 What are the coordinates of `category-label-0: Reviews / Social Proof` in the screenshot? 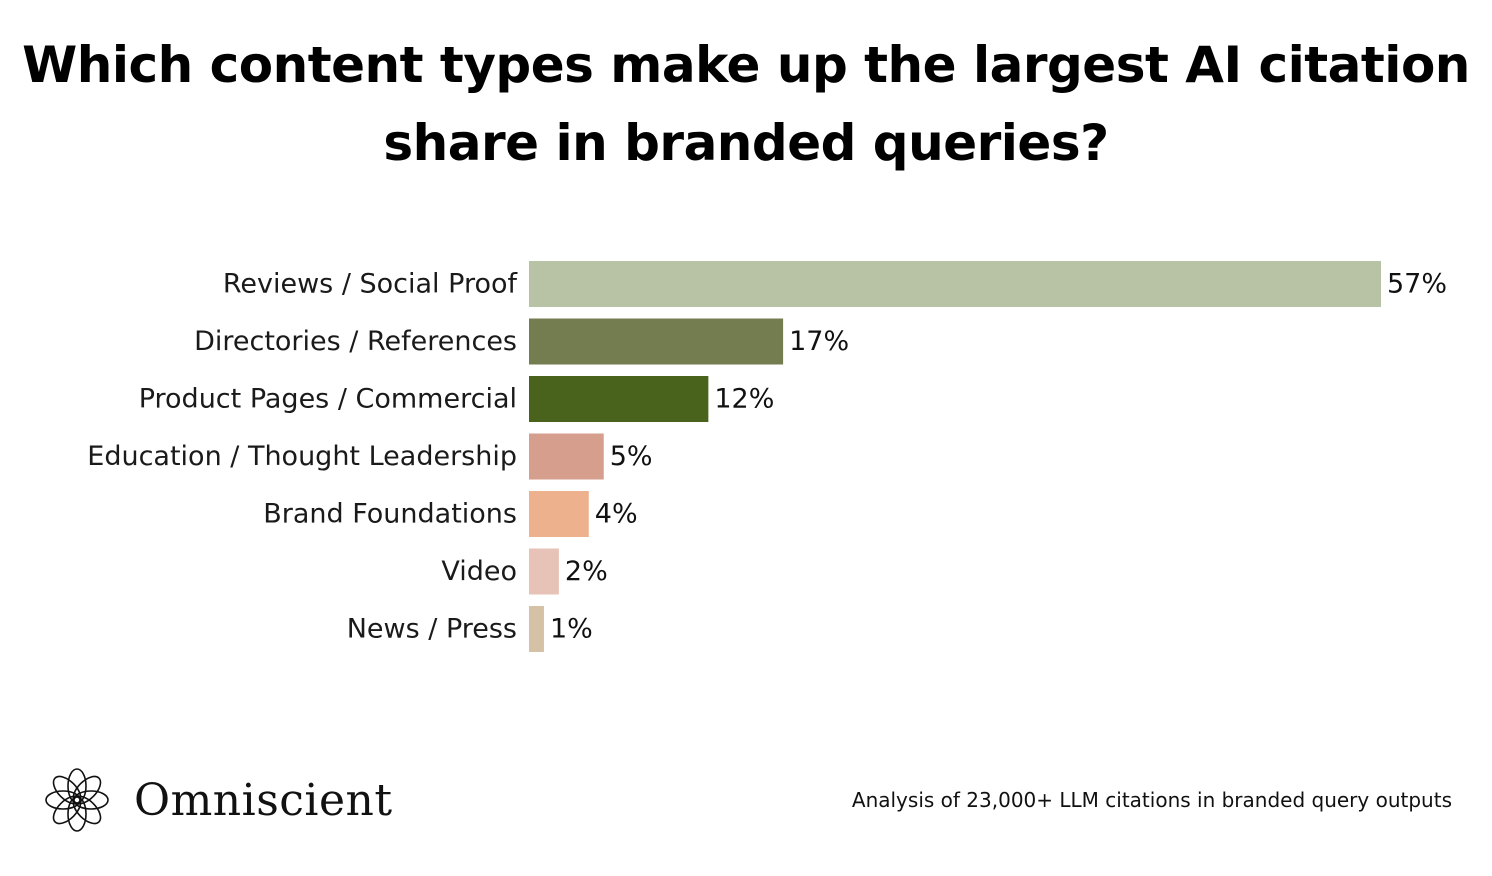 It's located at (371, 284).